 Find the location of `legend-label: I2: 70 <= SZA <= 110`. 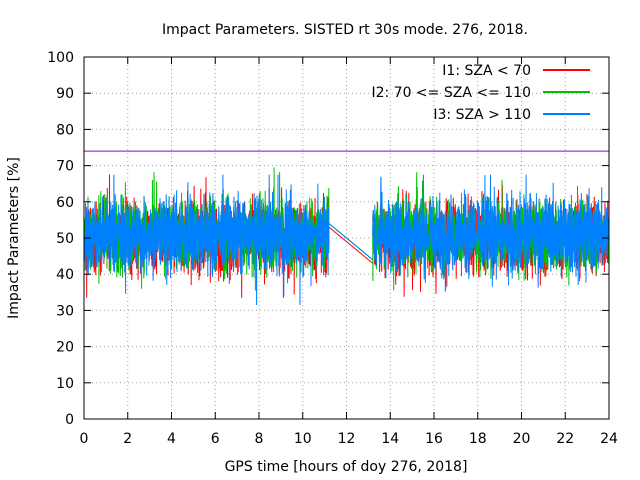

legend-label: I2: 70 <= SZA <= 110 is located at coordinates (451, 93).